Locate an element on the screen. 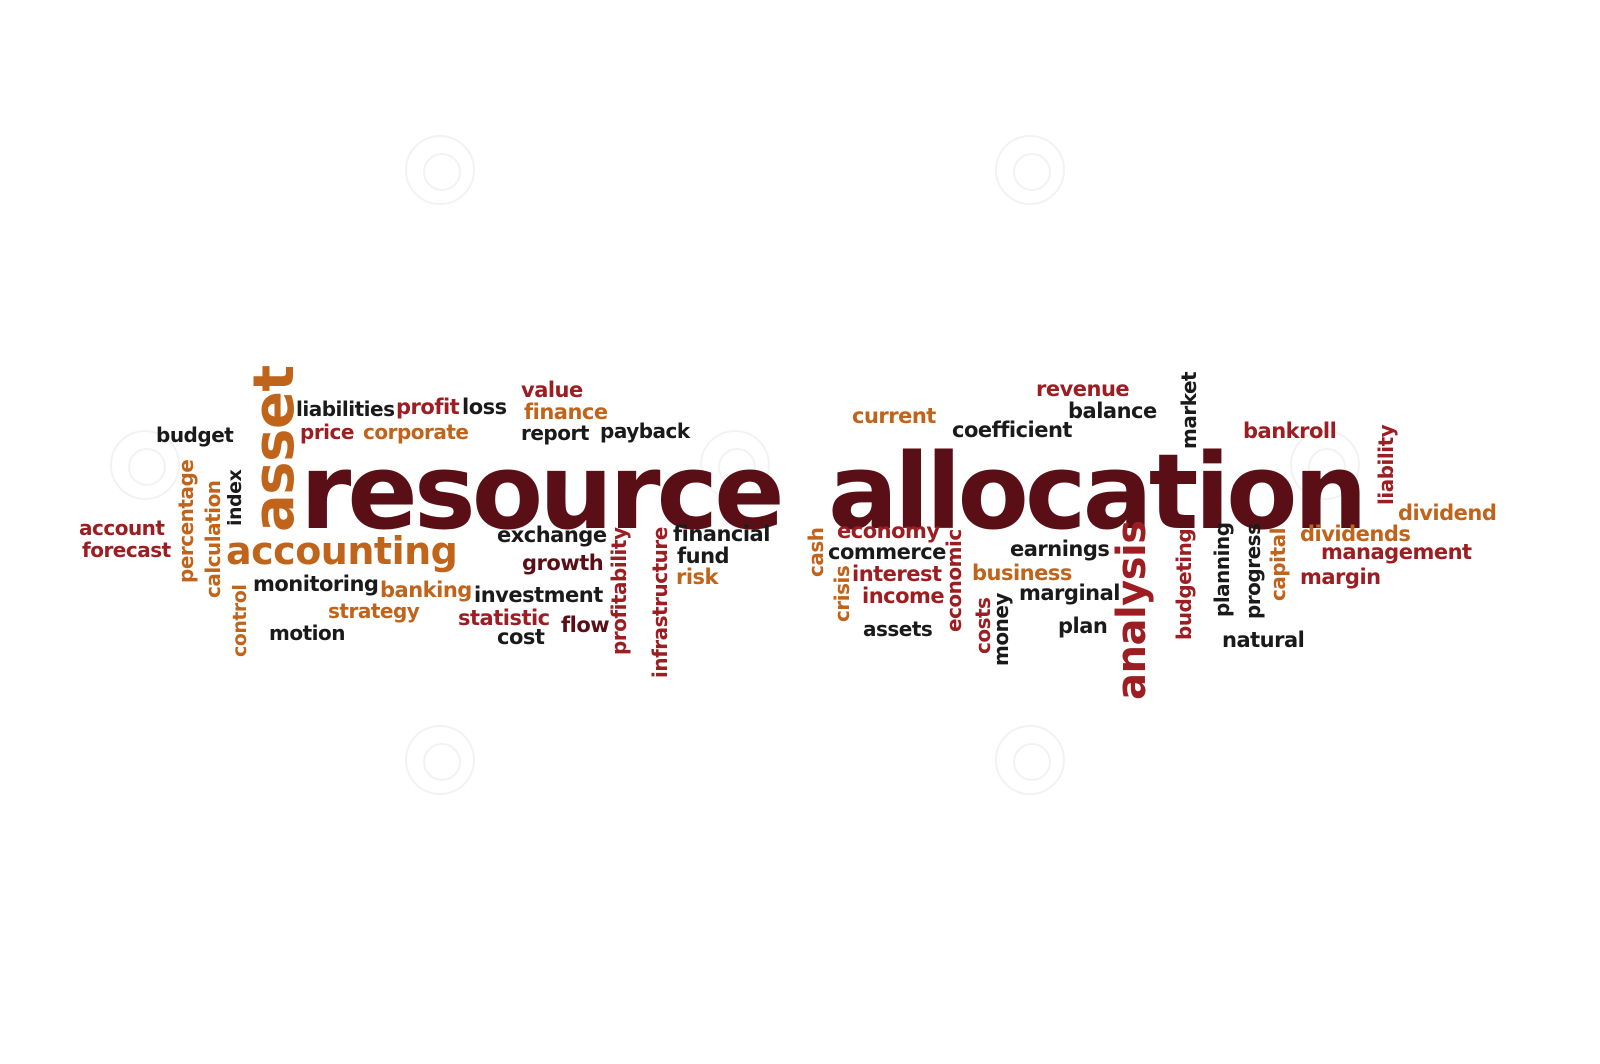  word-strategy: strategy is located at coordinates (374, 611).